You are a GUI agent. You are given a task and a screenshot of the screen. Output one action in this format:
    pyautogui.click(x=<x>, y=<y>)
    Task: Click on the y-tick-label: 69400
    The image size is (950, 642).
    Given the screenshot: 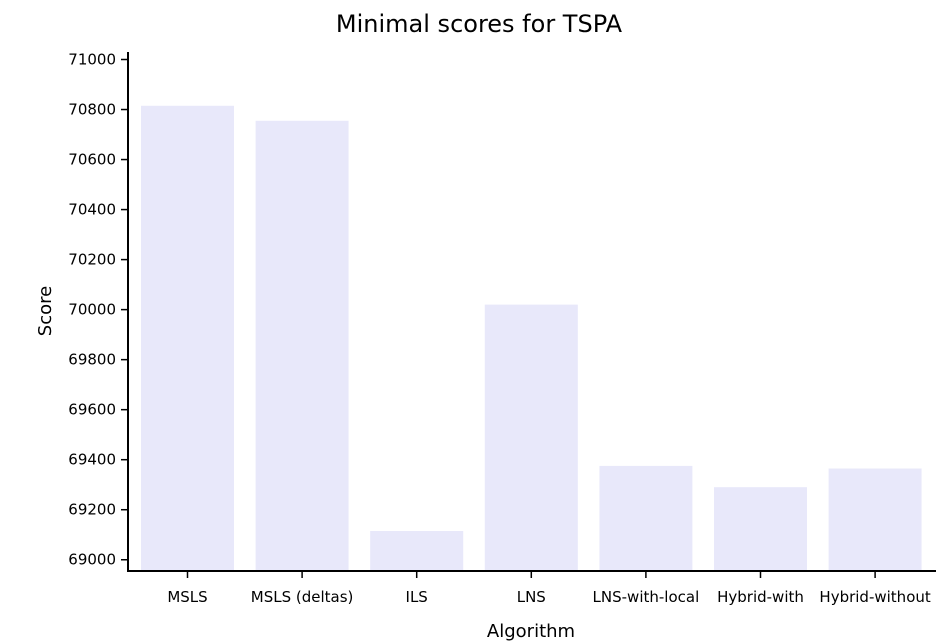 What is the action you would take?
    pyautogui.click(x=92, y=460)
    